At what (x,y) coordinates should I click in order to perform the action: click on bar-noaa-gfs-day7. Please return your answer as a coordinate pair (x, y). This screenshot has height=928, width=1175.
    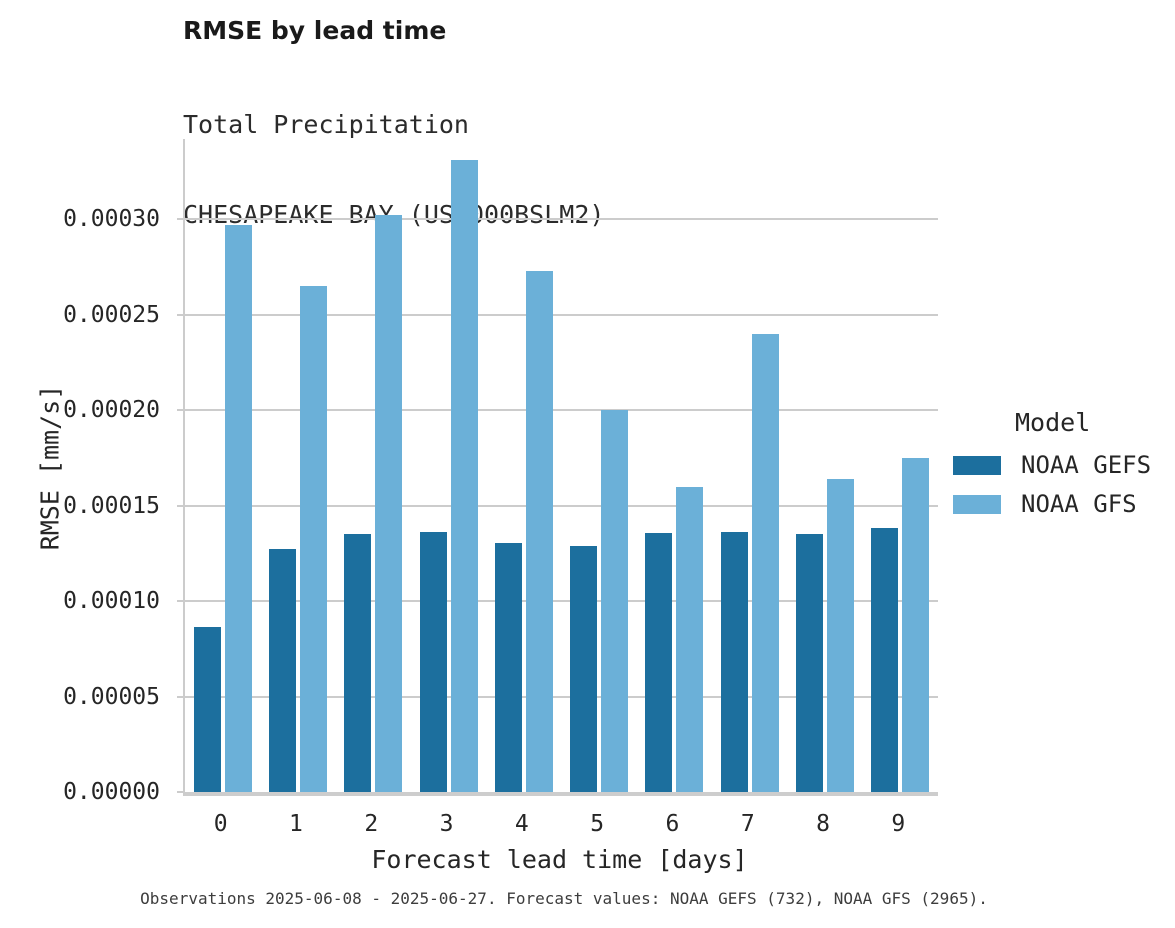
    Looking at the image, I should click on (765, 562).